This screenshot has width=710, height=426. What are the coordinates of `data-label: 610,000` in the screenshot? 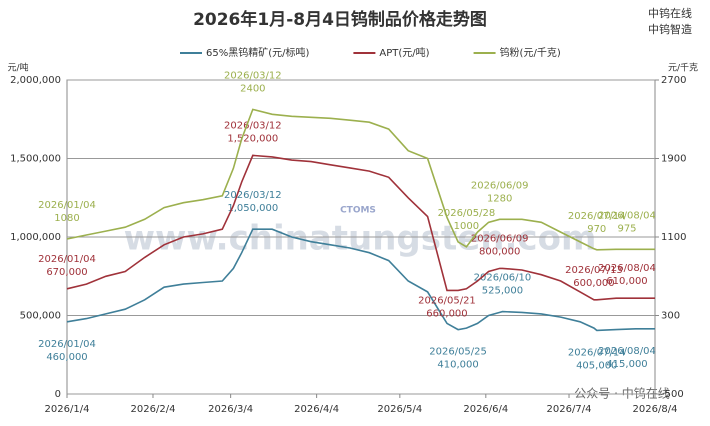 It's located at (626, 281).